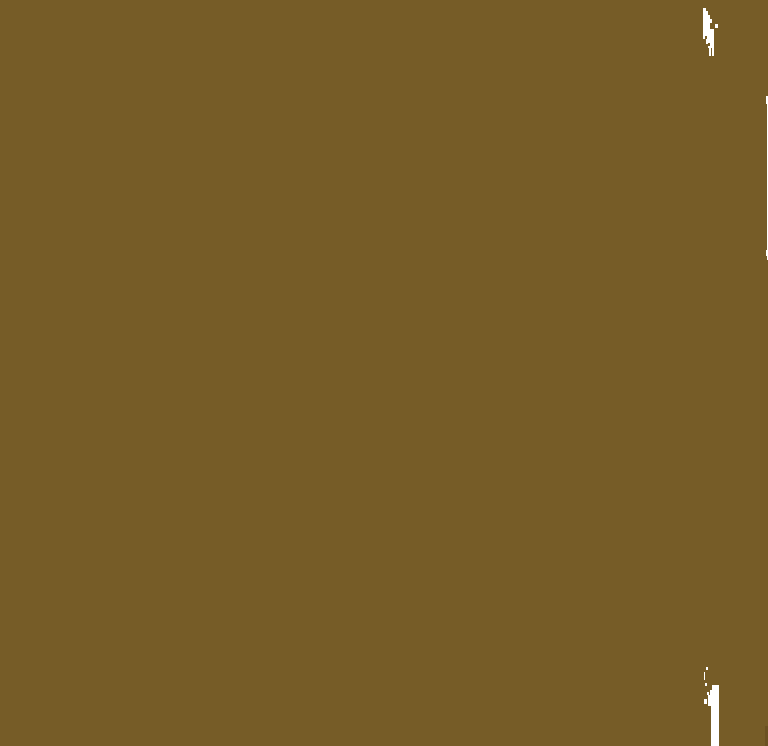  What do you see at coordinates (707, 41) in the screenshot?
I see `top-right-blob-holes` at bounding box center [707, 41].